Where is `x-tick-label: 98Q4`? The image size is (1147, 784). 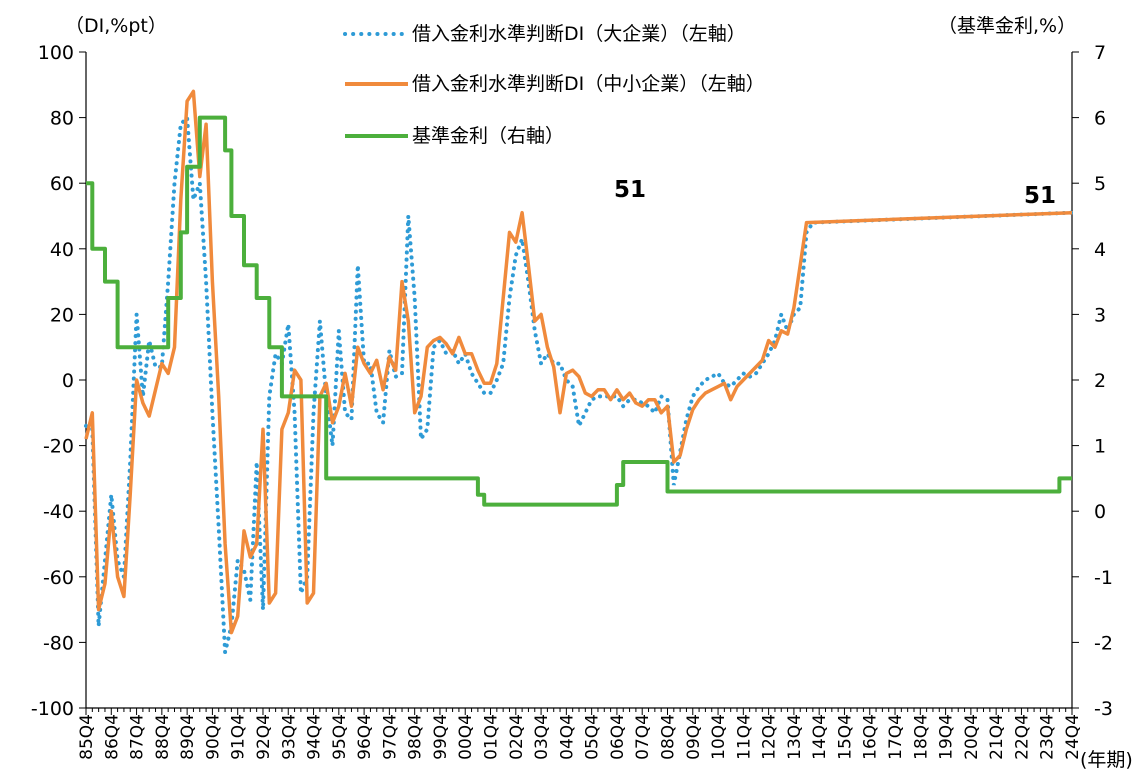 x-tick-label: 98Q4 is located at coordinates (416, 737).